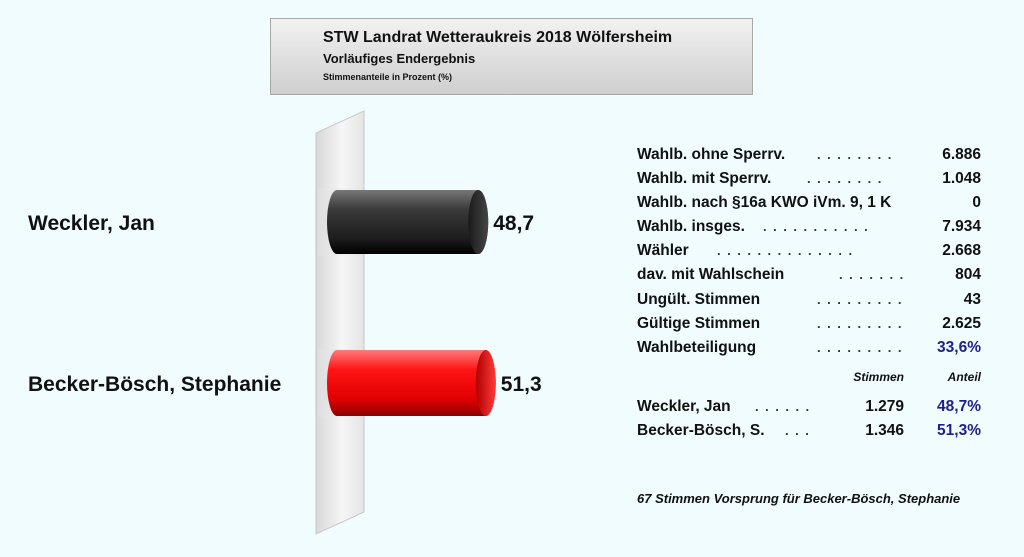 This screenshot has width=1024, height=557. What do you see at coordinates (285, 383) in the screenshot?
I see `bar-group: Becker-Bösch, Stephanie 51,3` at bounding box center [285, 383].